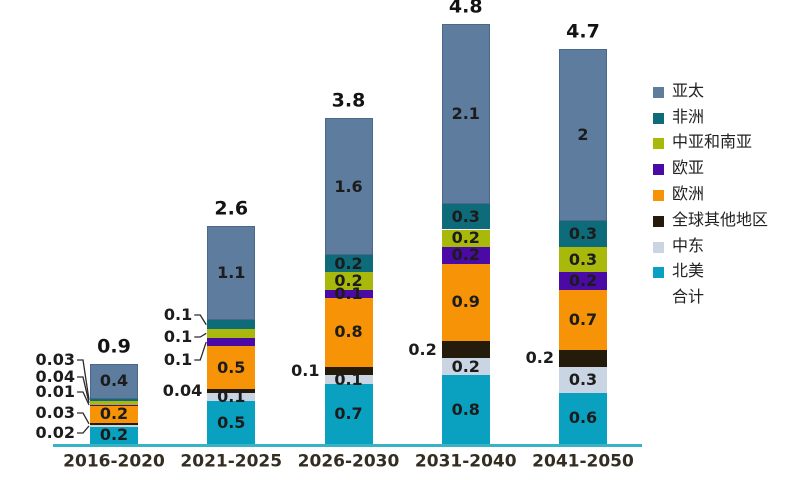 The image size is (800, 480). I want to click on segment-value-europe: 0.2, so click(114, 413).